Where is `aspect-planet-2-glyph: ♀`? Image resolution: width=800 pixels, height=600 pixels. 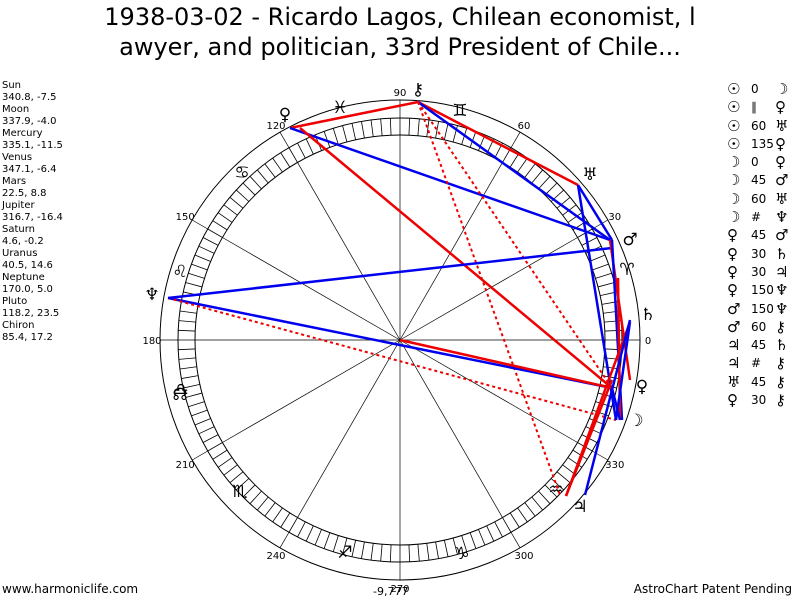 aspect-planet-2-glyph: ♀ is located at coordinates (780, 162).